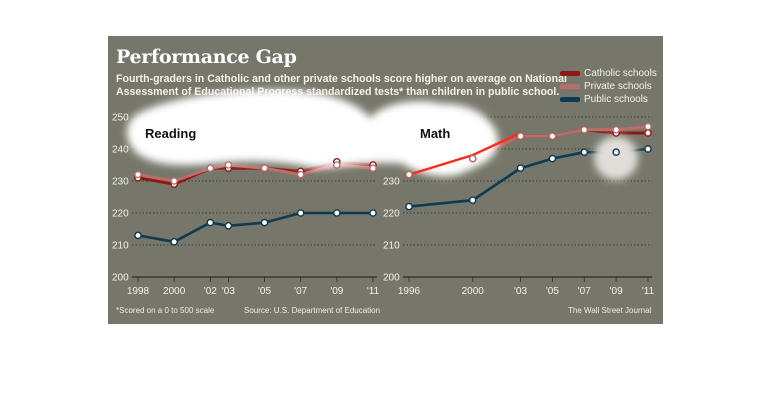 The width and height of the screenshot is (770, 418). What do you see at coordinates (620, 73) in the screenshot?
I see `legend-label-catholic: Catholic schools` at bounding box center [620, 73].